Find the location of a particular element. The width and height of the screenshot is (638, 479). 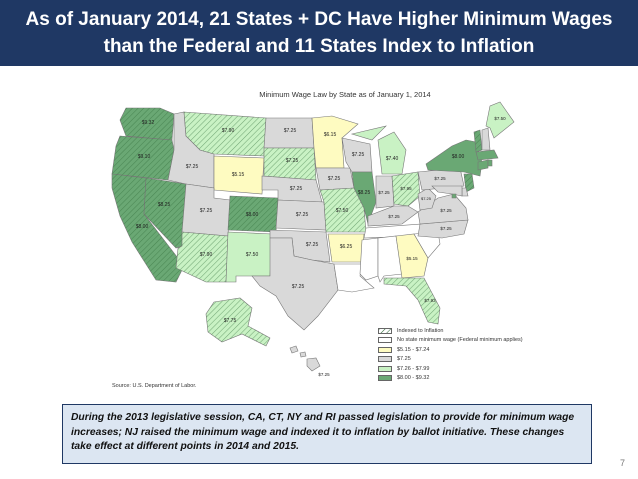

label-ohio: $7.95 is located at coordinates (406, 188).